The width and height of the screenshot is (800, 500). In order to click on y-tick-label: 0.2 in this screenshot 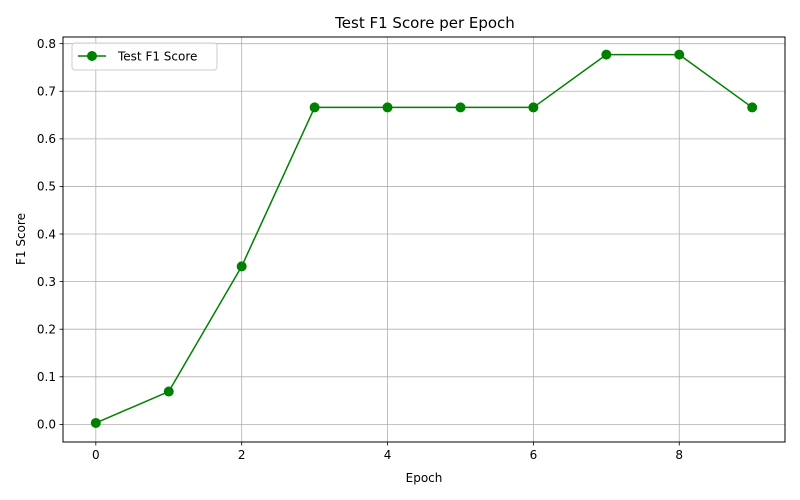, I will do `click(46, 330)`.